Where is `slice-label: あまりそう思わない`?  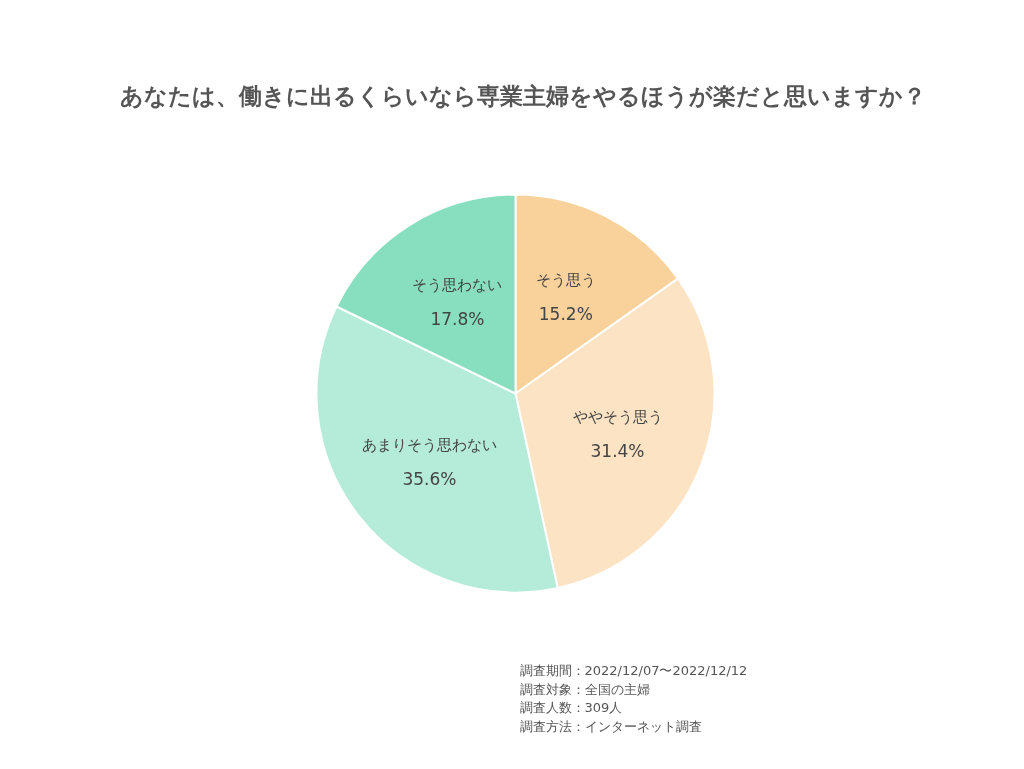 slice-label: あまりそう思わない is located at coordinates (429, 445).